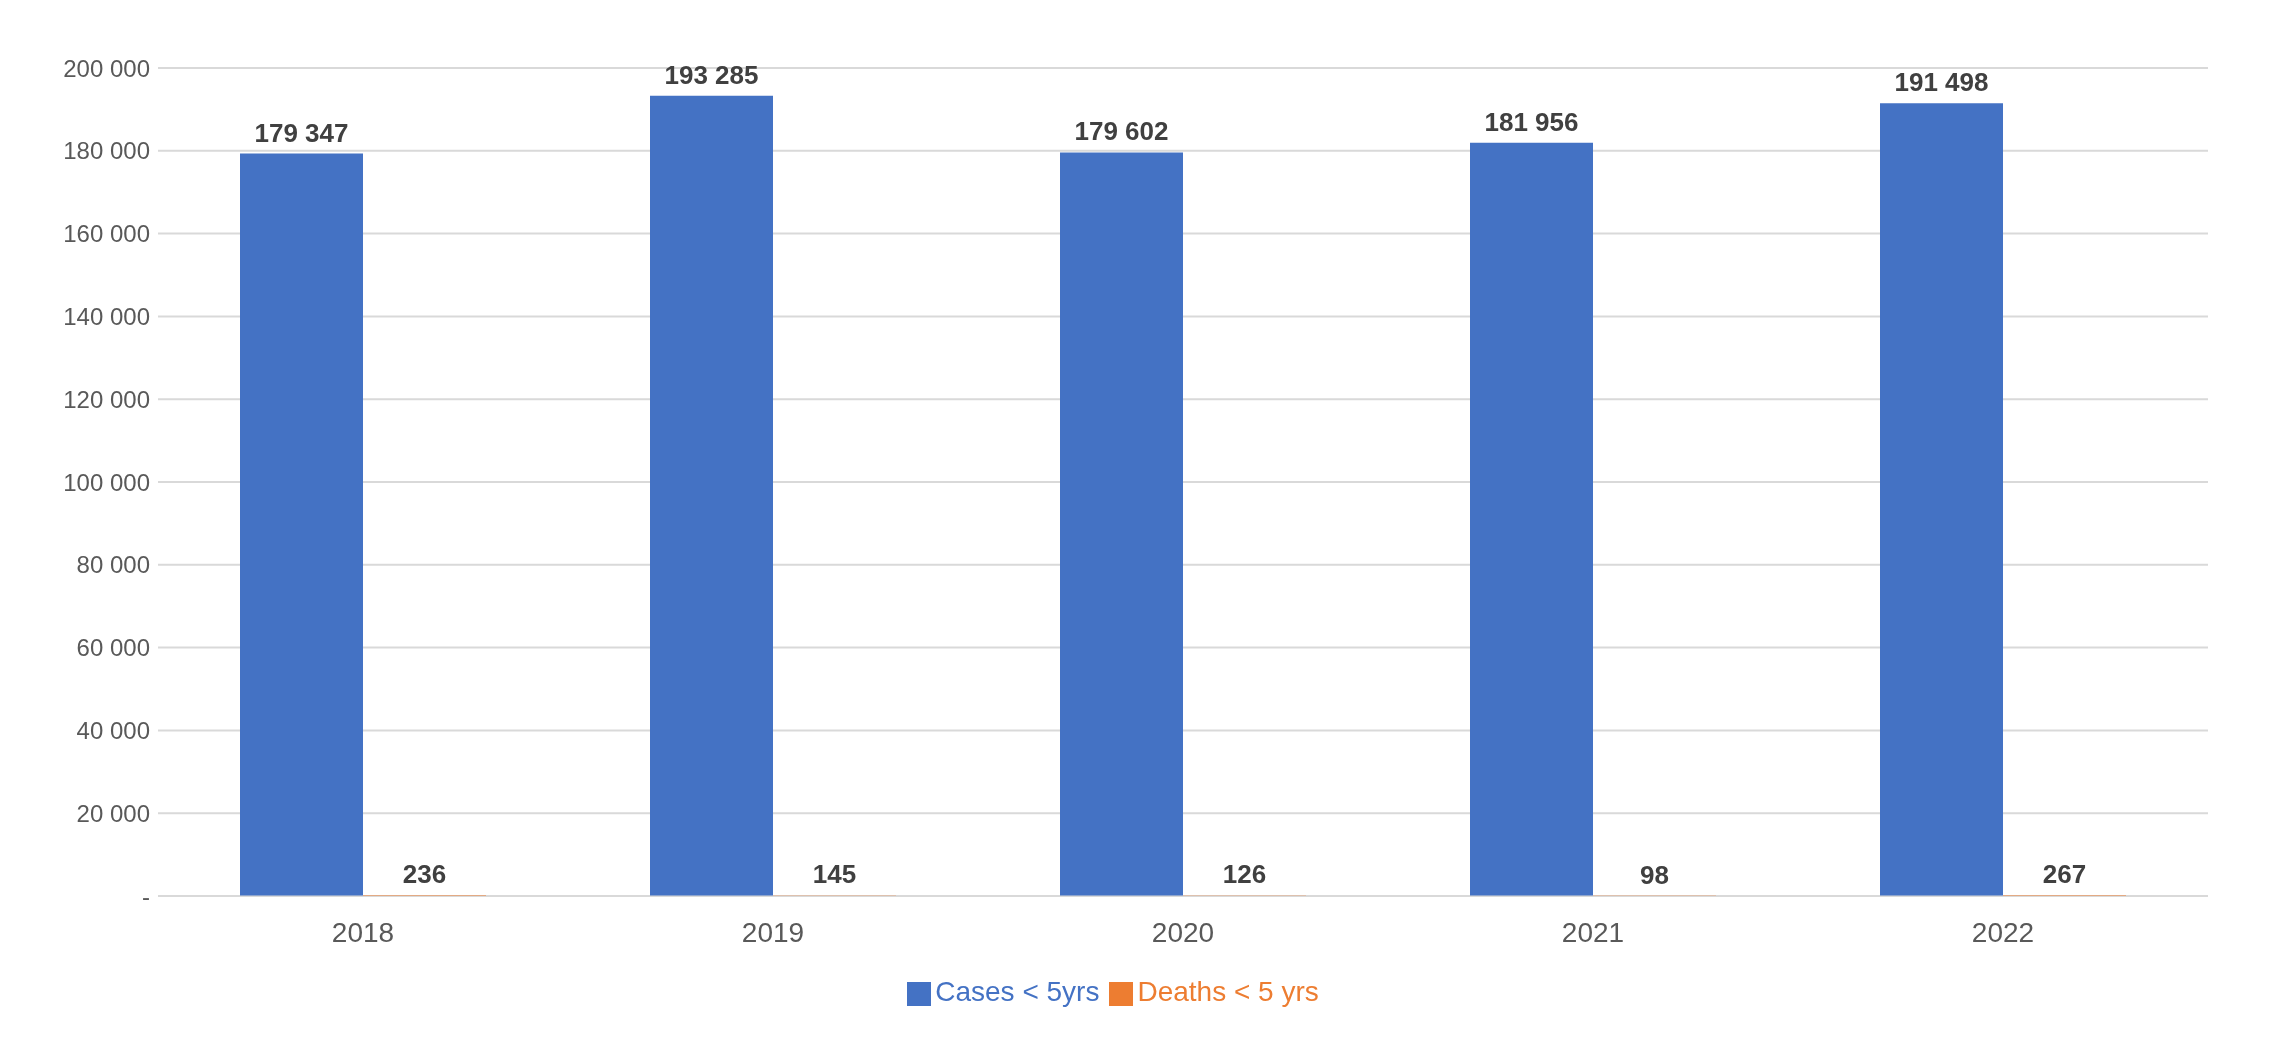 This screenshot has width=2272, height=1048. I want to click on y-tick-label: 200 000, so click(106, 68).